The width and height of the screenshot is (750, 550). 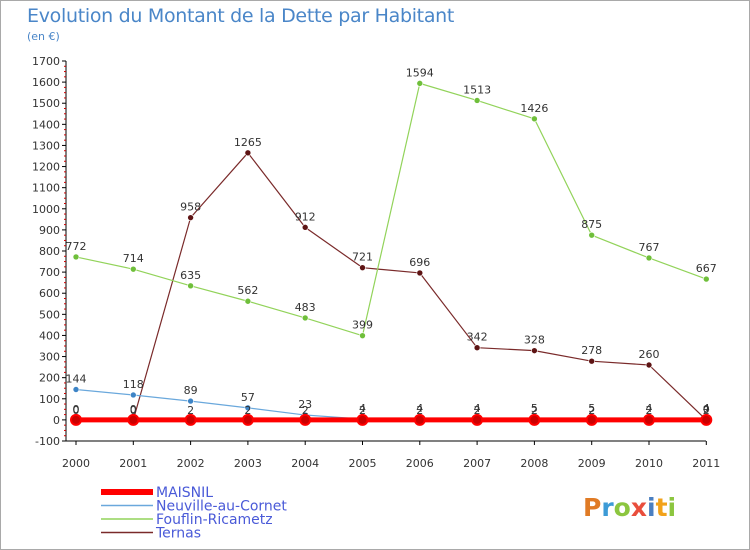 I want to click on data-label: 1265, so click(x=248, y=142).